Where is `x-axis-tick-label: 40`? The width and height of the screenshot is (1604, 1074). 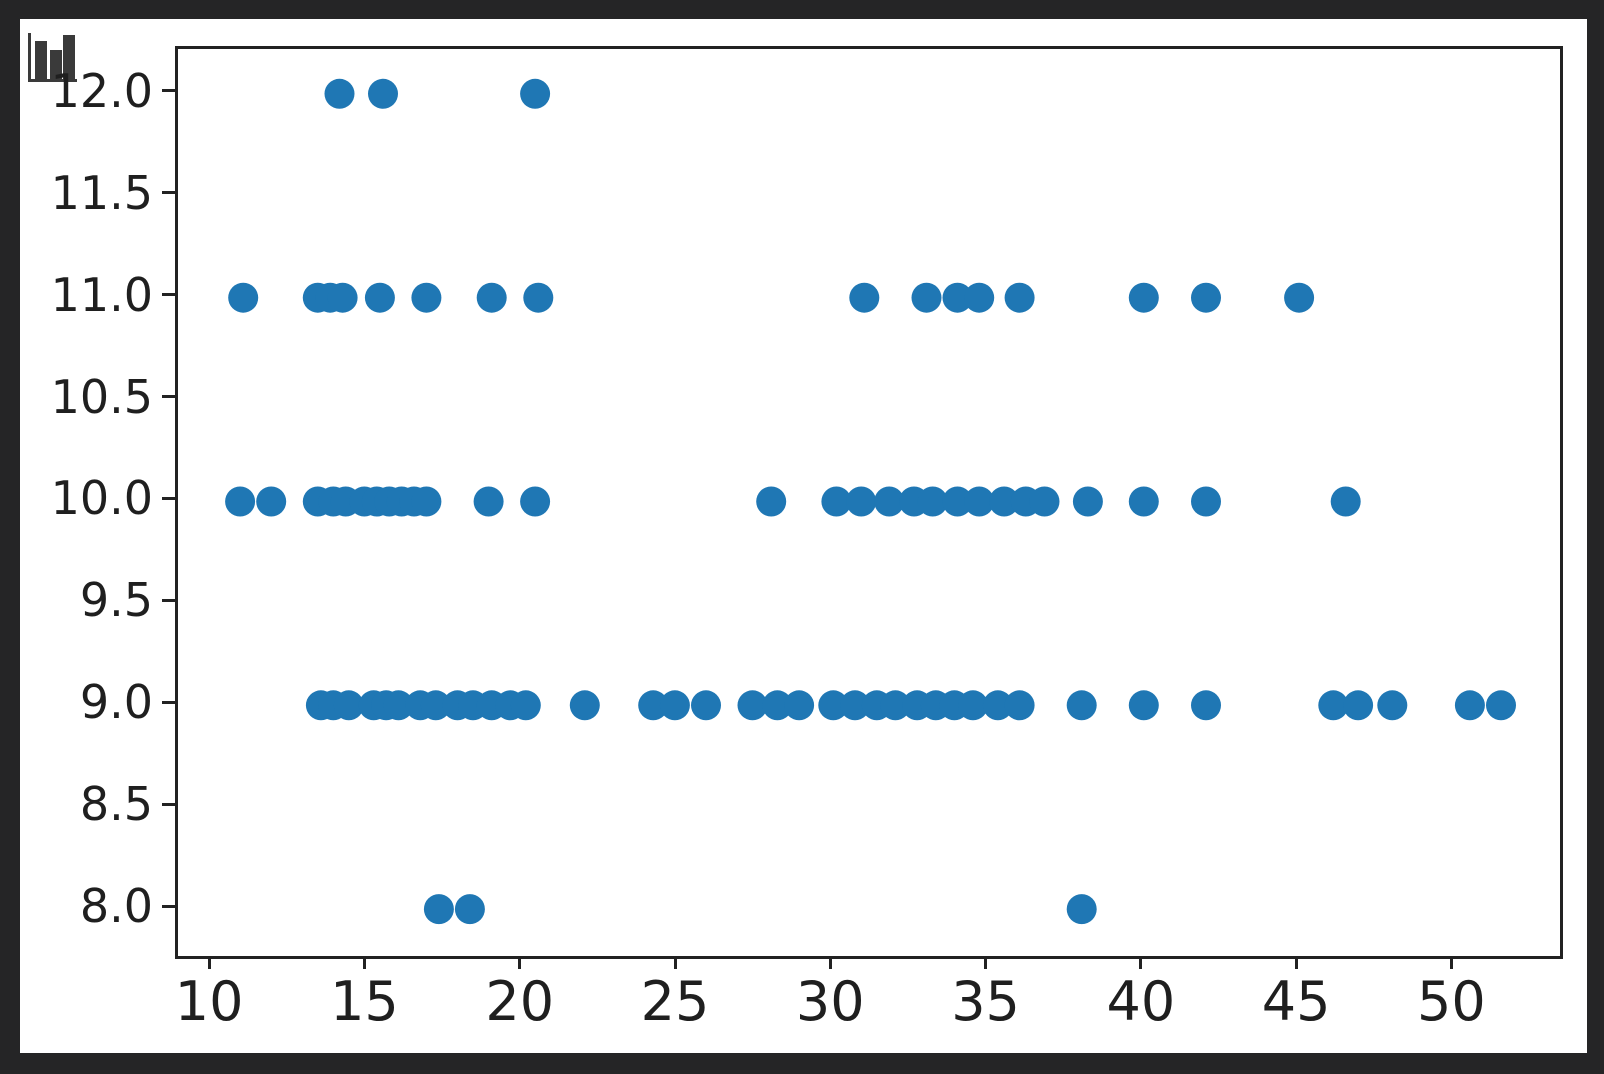
x-axis-tick-label: 40 is located at coordinates (1141, 1001).